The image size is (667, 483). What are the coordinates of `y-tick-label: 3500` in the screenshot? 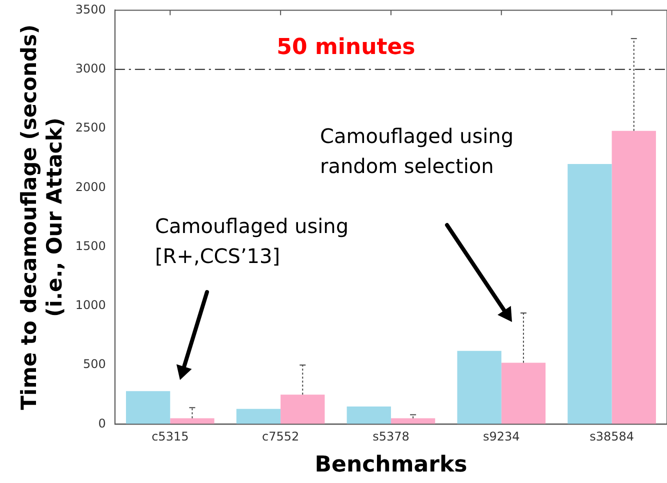 It's located at (90, 9).